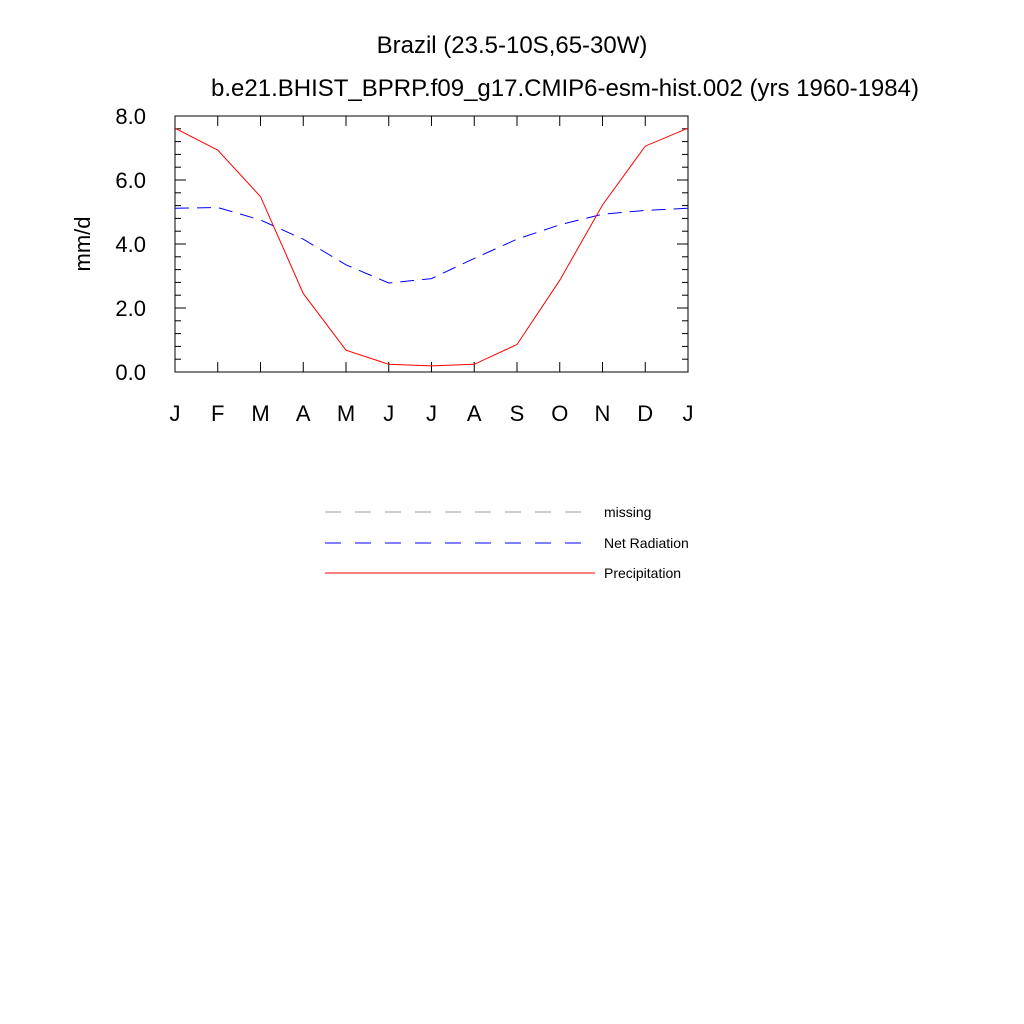 This screenshot has width=1024, height=1024. What do you see at coordinates (130, 244) in the screenshot?
I see `y-tick-label: 4.0` at bounding box center [130, 244].